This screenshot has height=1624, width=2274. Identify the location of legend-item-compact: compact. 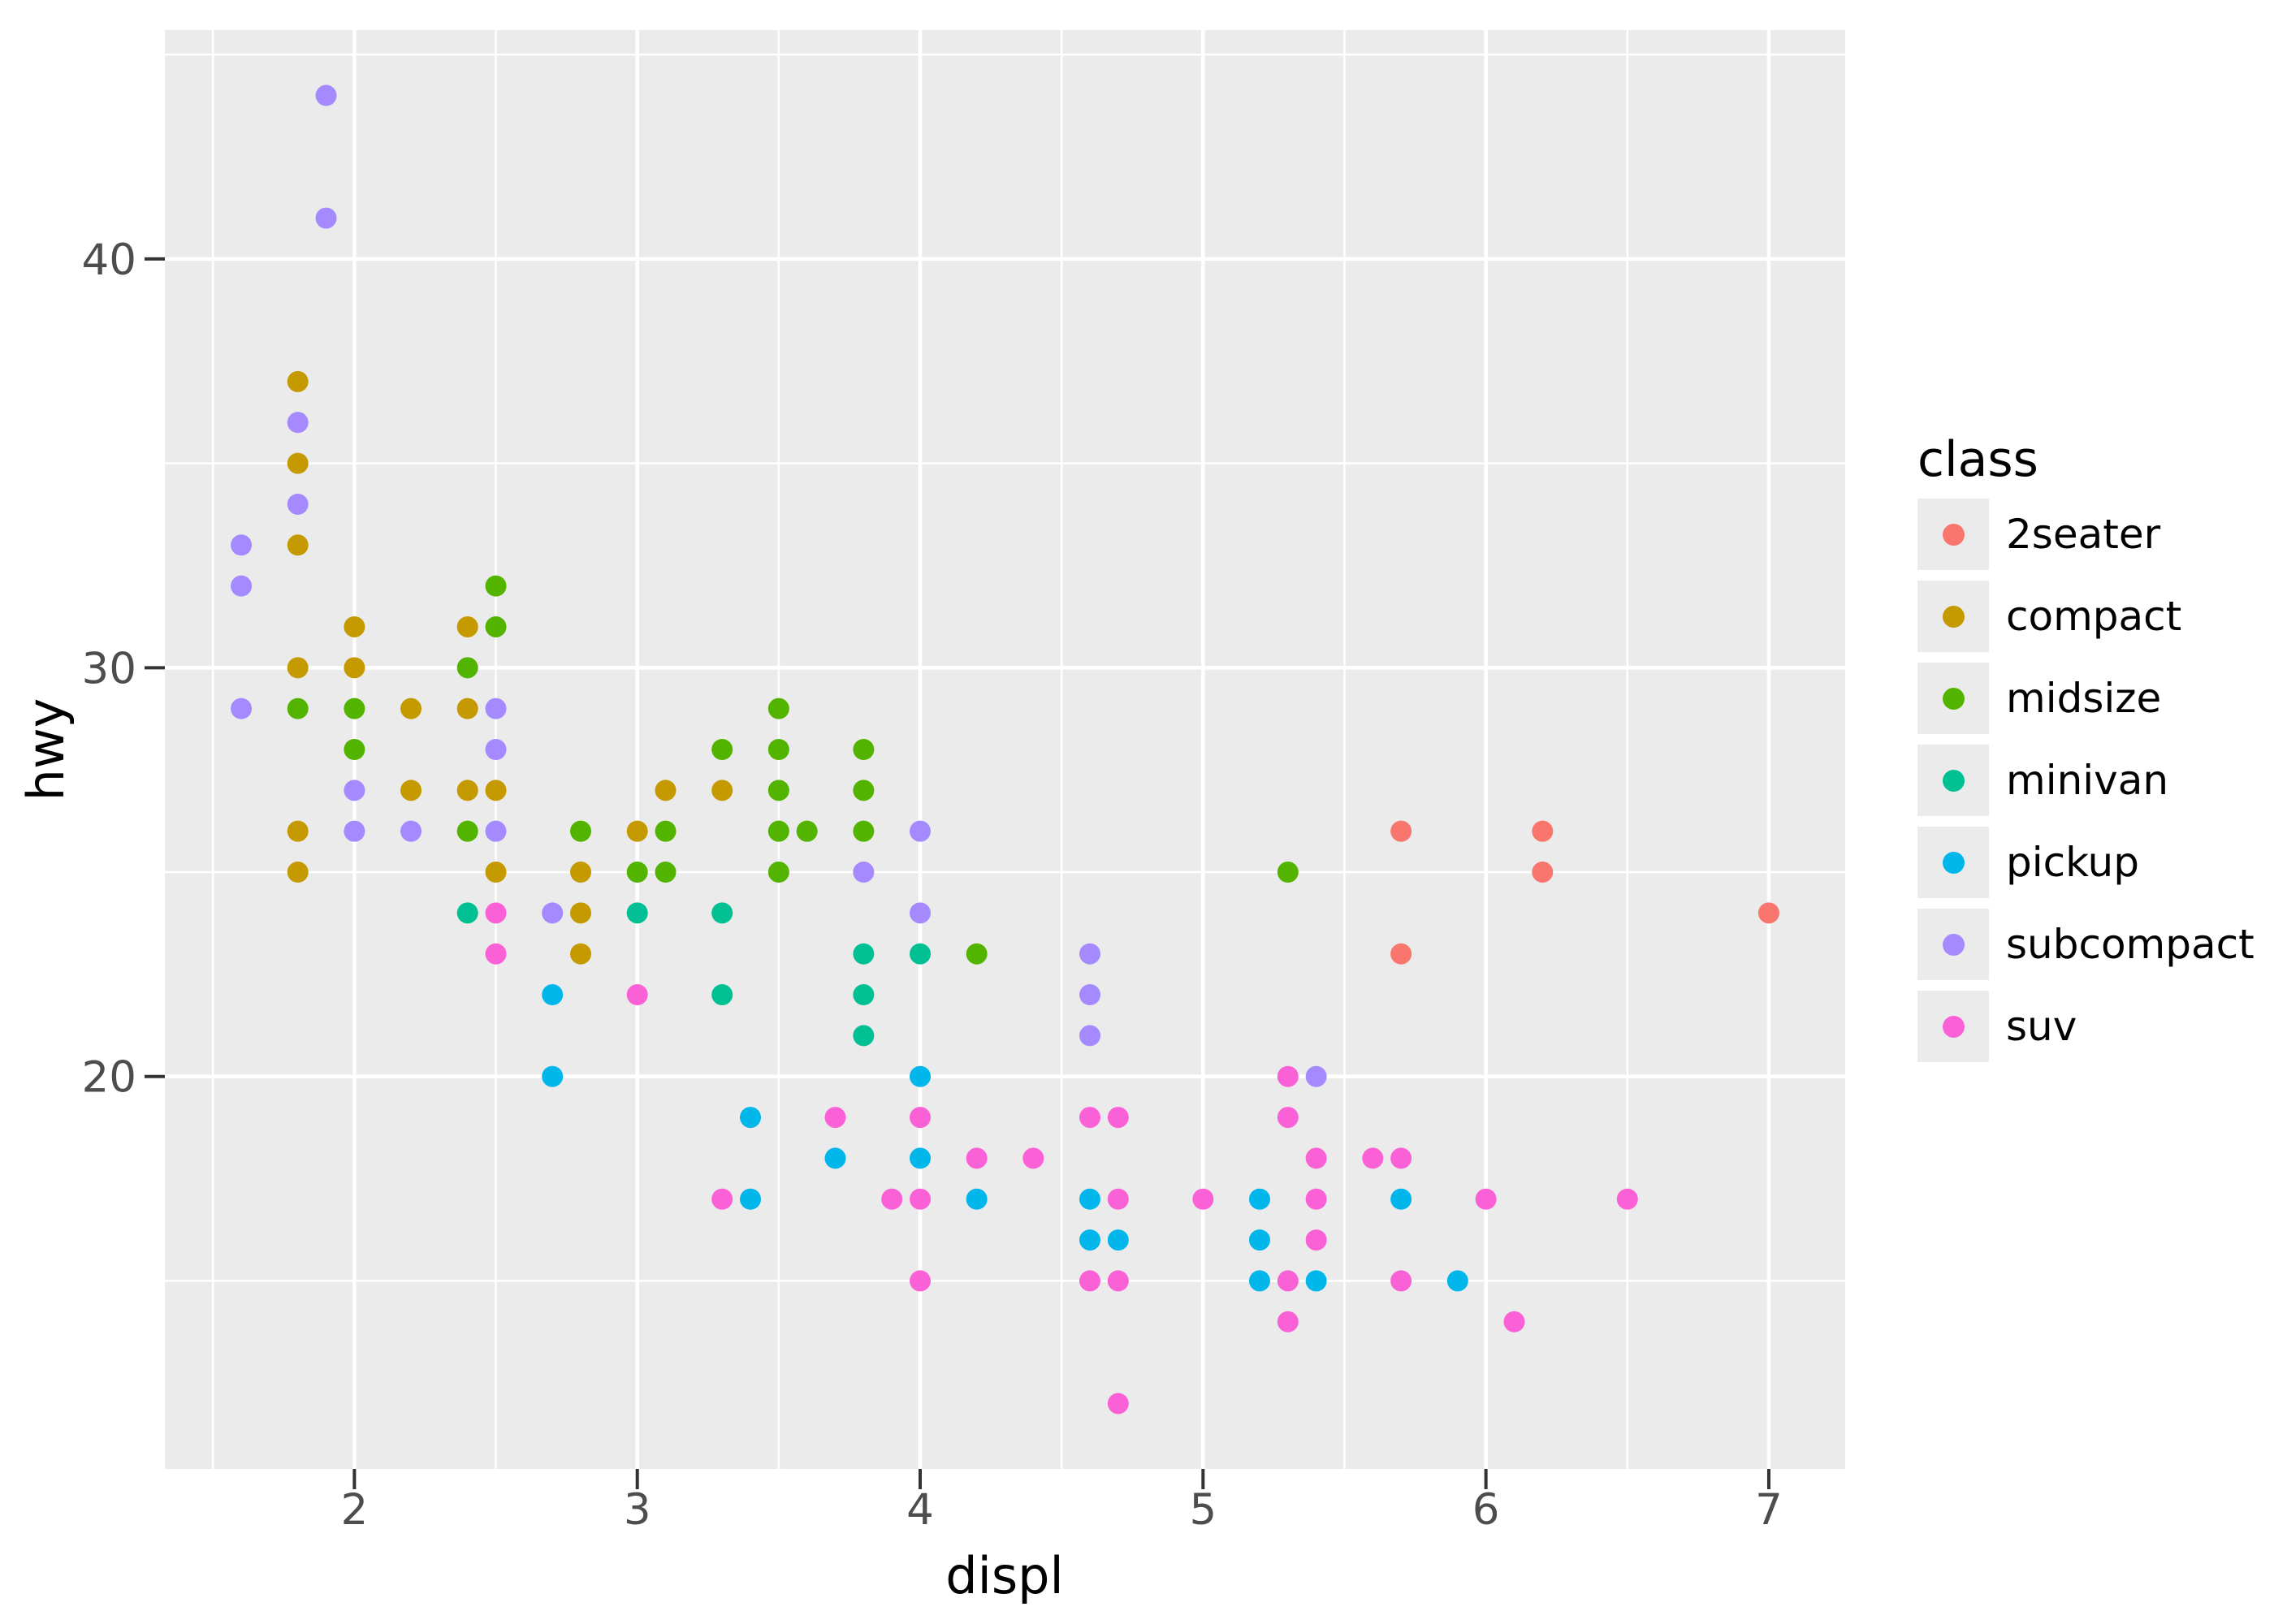
(2086, 616).